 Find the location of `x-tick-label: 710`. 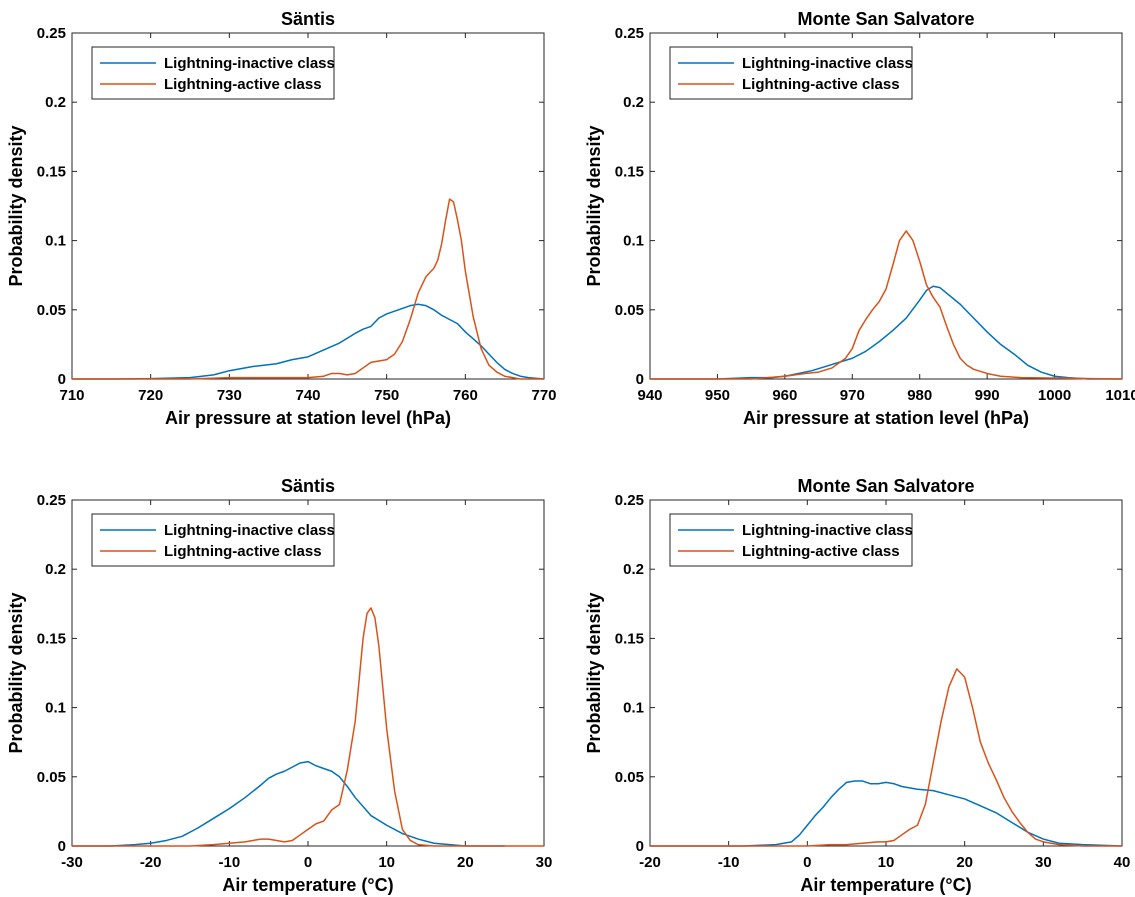

x-tick-label: 710 is located at coordinates (71, 395).